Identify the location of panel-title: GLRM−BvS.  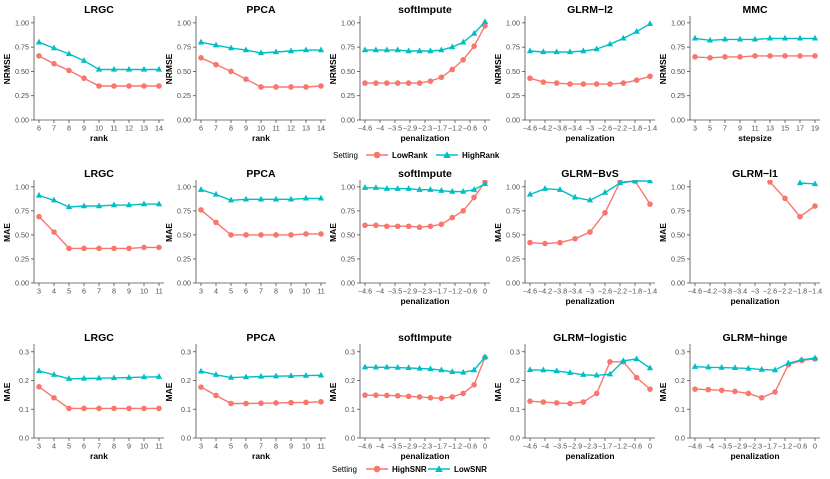
(589, 174).